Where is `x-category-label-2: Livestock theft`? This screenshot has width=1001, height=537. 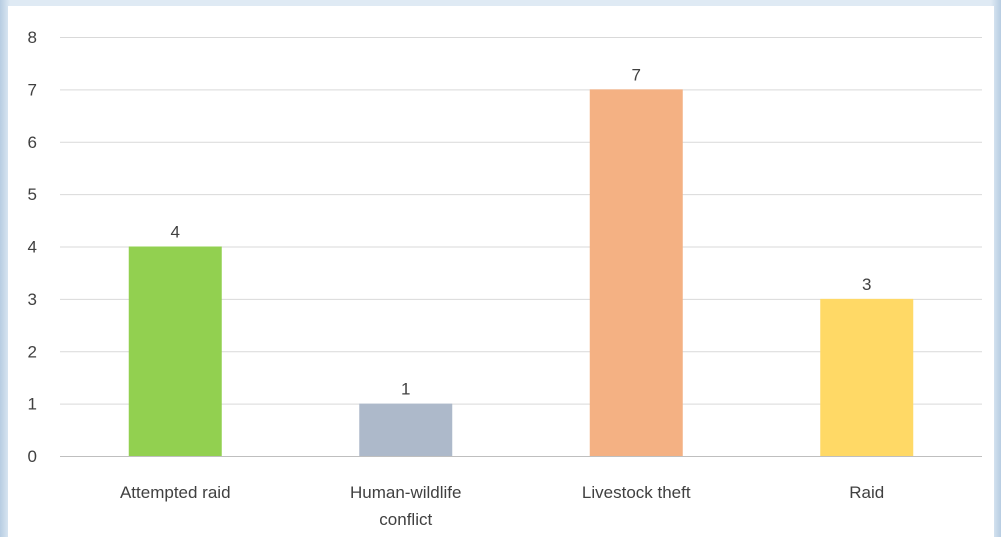 x-category-label-2: Livestock theft is located at coordinates (636, 492).